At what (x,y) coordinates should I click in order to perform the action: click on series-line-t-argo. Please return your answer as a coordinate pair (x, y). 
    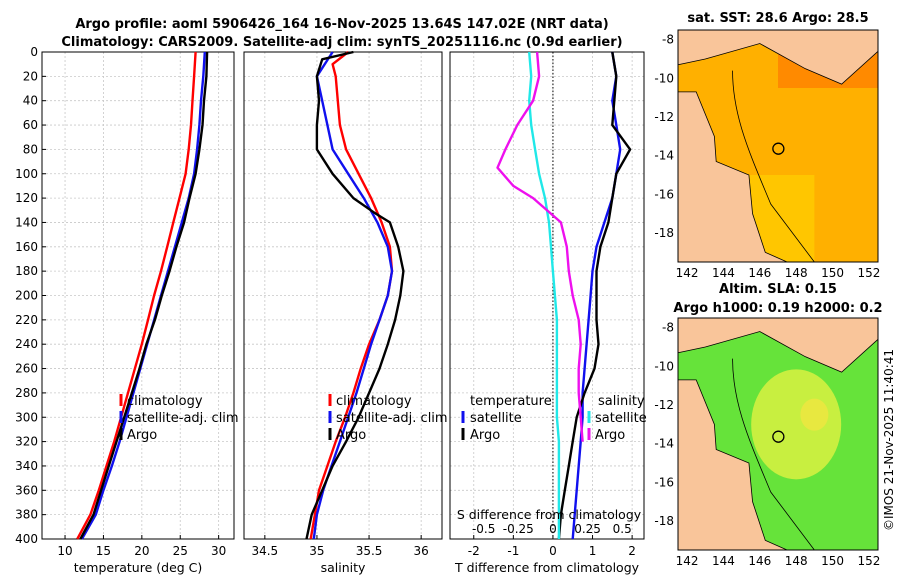
    Looking at the image, I should click on (594, 295).